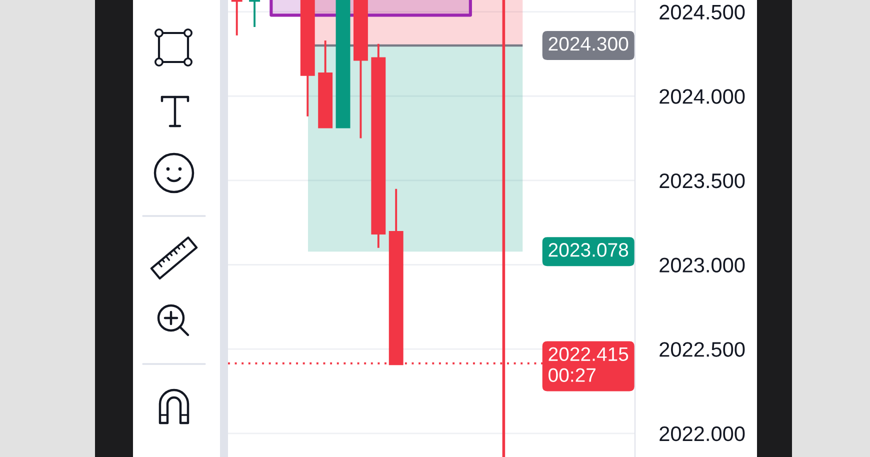  Describe the element at coordinates (702, 349) in the screenshot. I see `y-tick-label: 2022.500` at that location.